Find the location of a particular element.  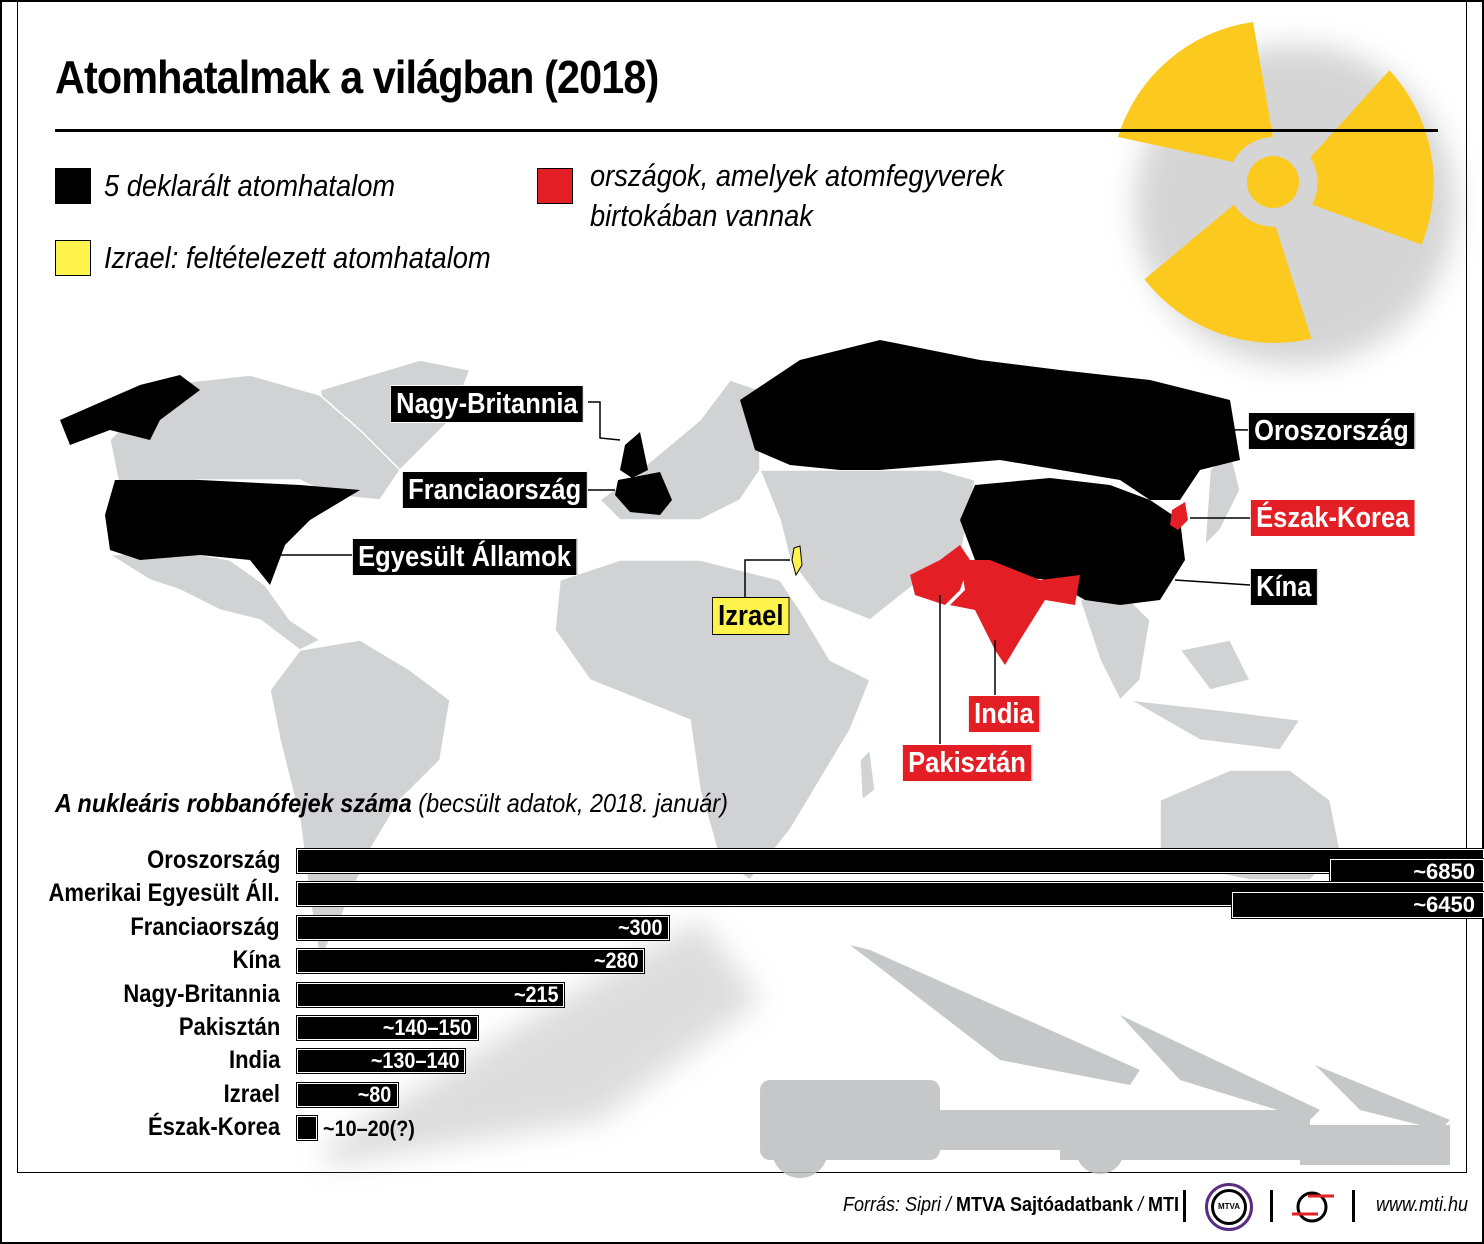

map-label-uk: Nagy-Britannia is located at coordinates (487, 404).